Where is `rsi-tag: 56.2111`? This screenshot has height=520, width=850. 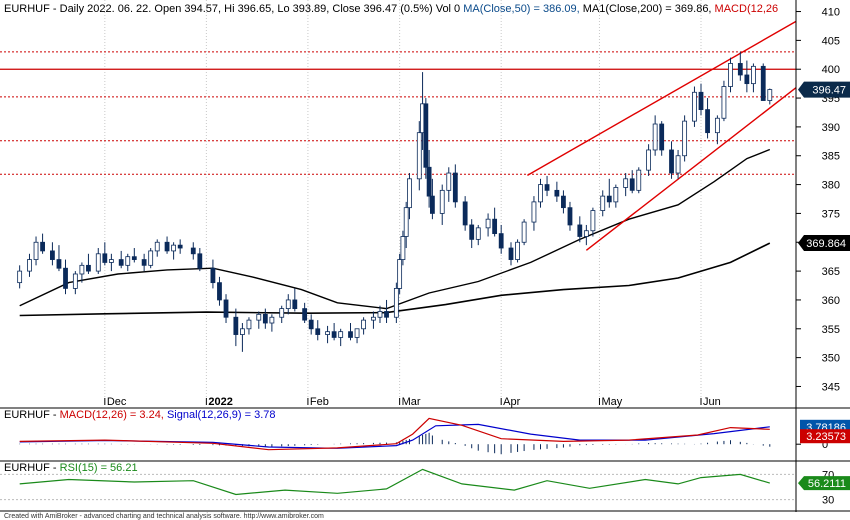 rsi-tag: 56.2111 is located at coordinates (827, 484).